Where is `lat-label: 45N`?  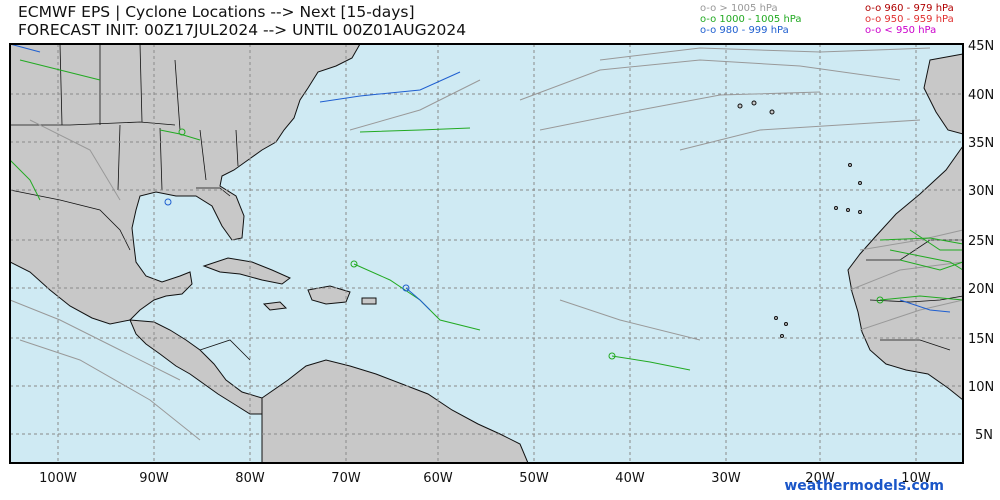 lat-label: 45N is located at coordinates (981, 46).